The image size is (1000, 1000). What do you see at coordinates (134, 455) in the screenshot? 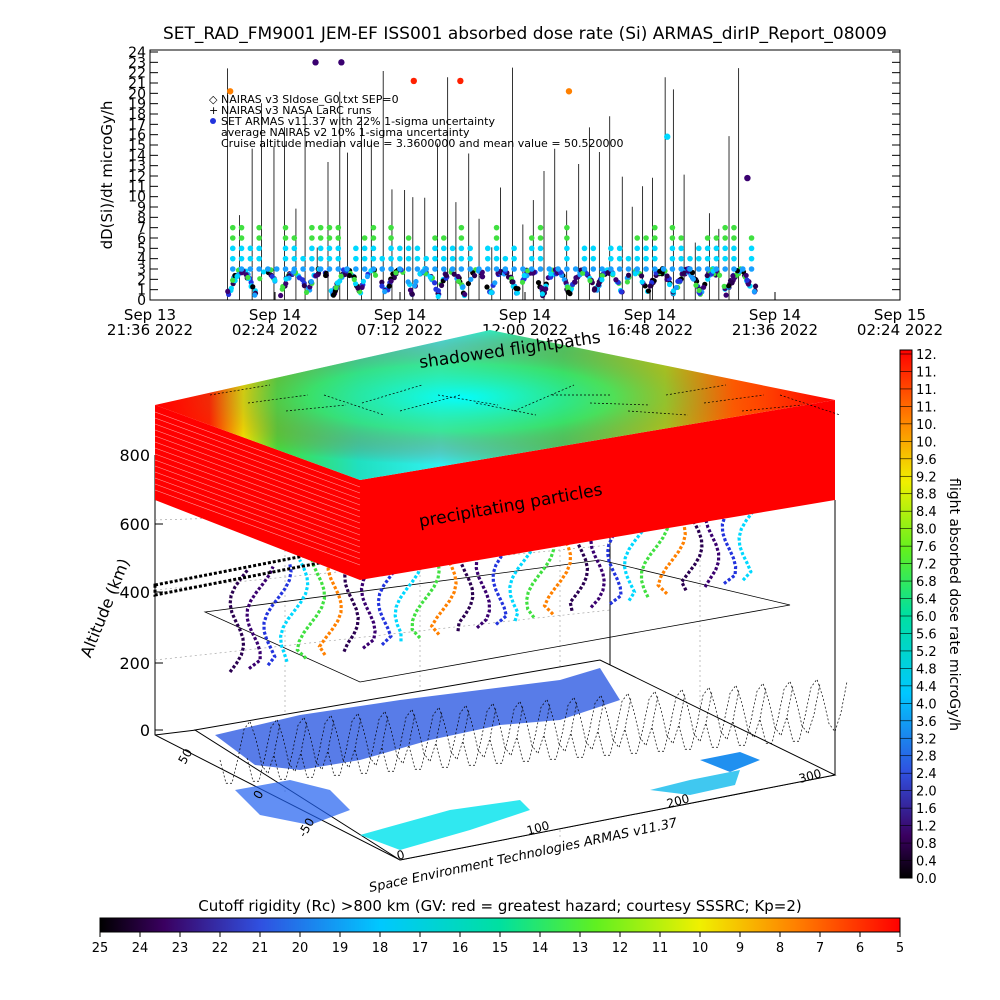
I see `z-tick-label: 800` at bounding box center [134, 455].